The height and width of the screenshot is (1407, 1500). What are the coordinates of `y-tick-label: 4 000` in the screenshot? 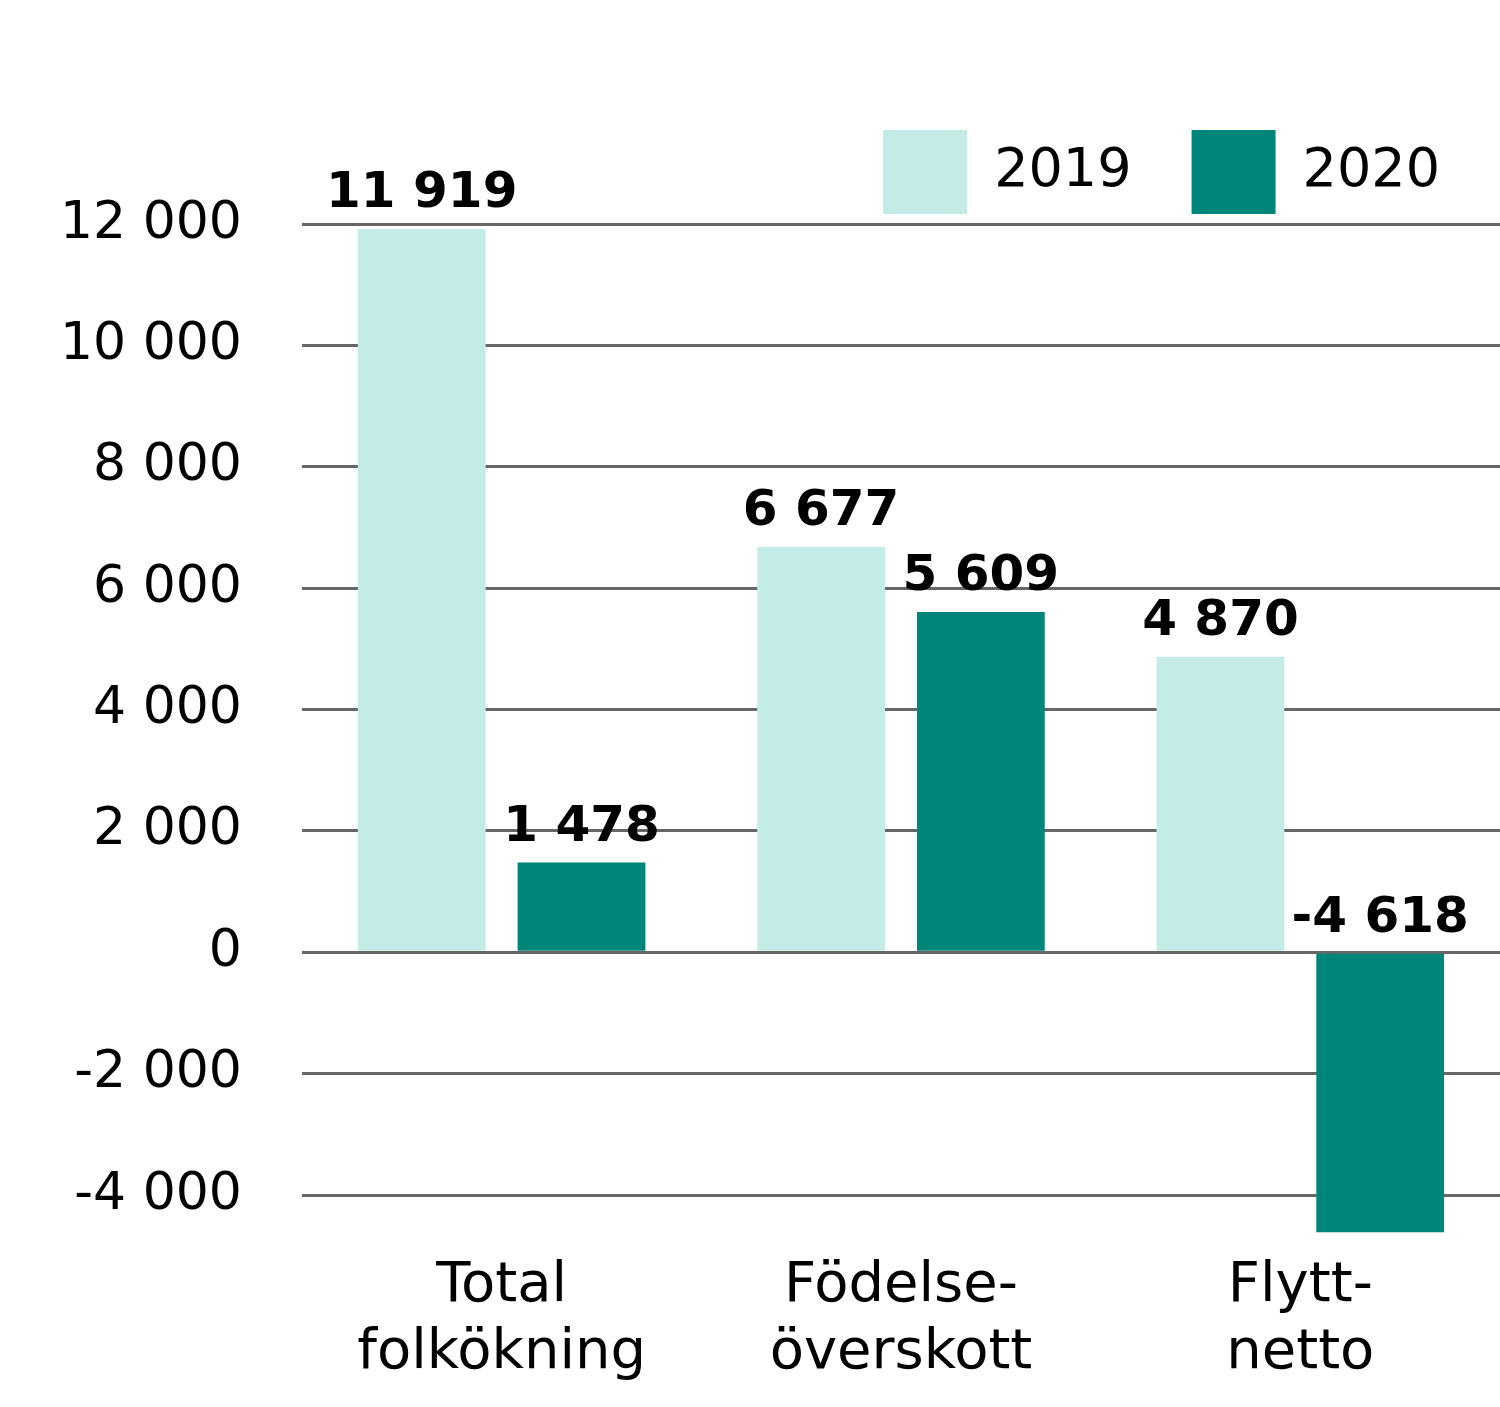 It's located at (167, 705).